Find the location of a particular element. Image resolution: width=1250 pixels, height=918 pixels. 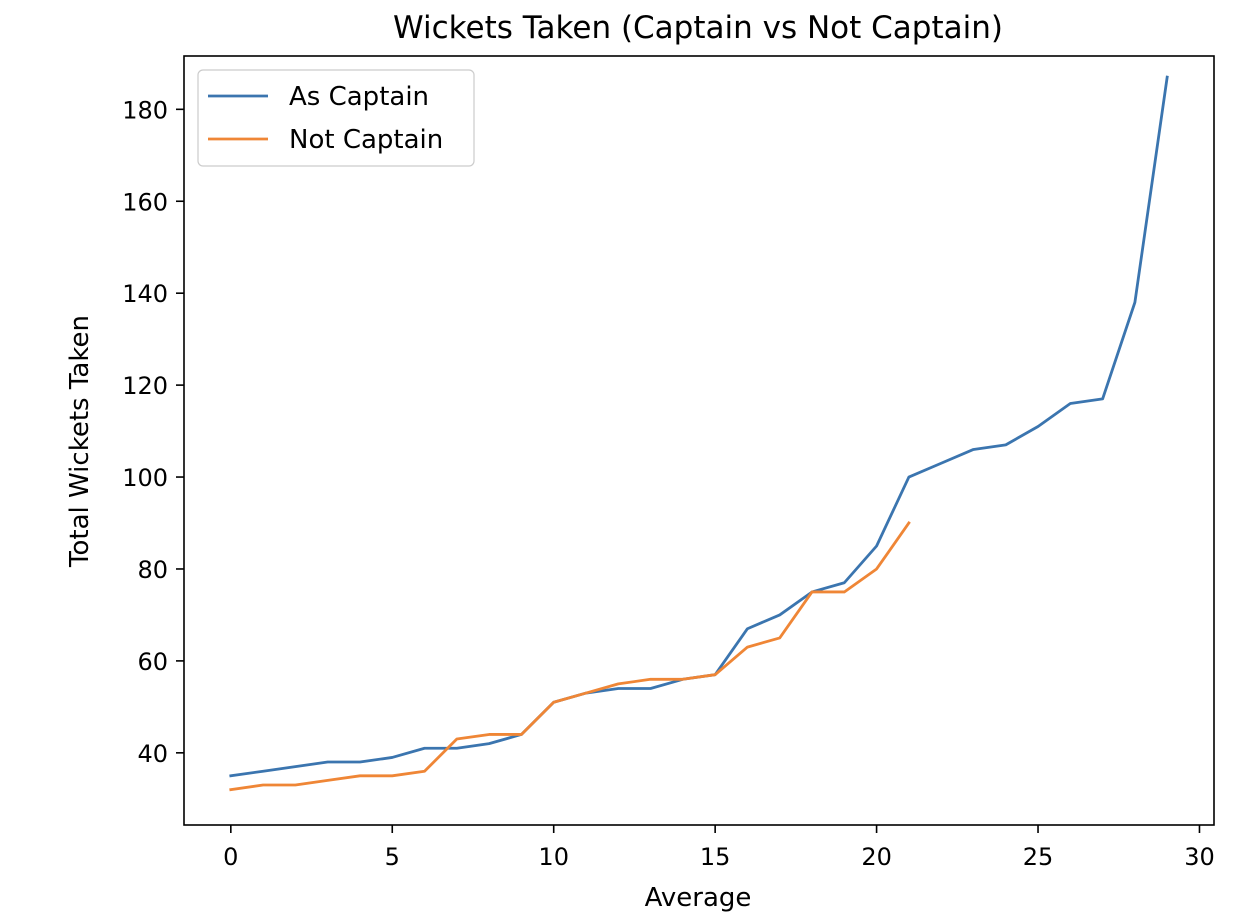

y-tick-label: 40 is located at coordinates (152, 754).